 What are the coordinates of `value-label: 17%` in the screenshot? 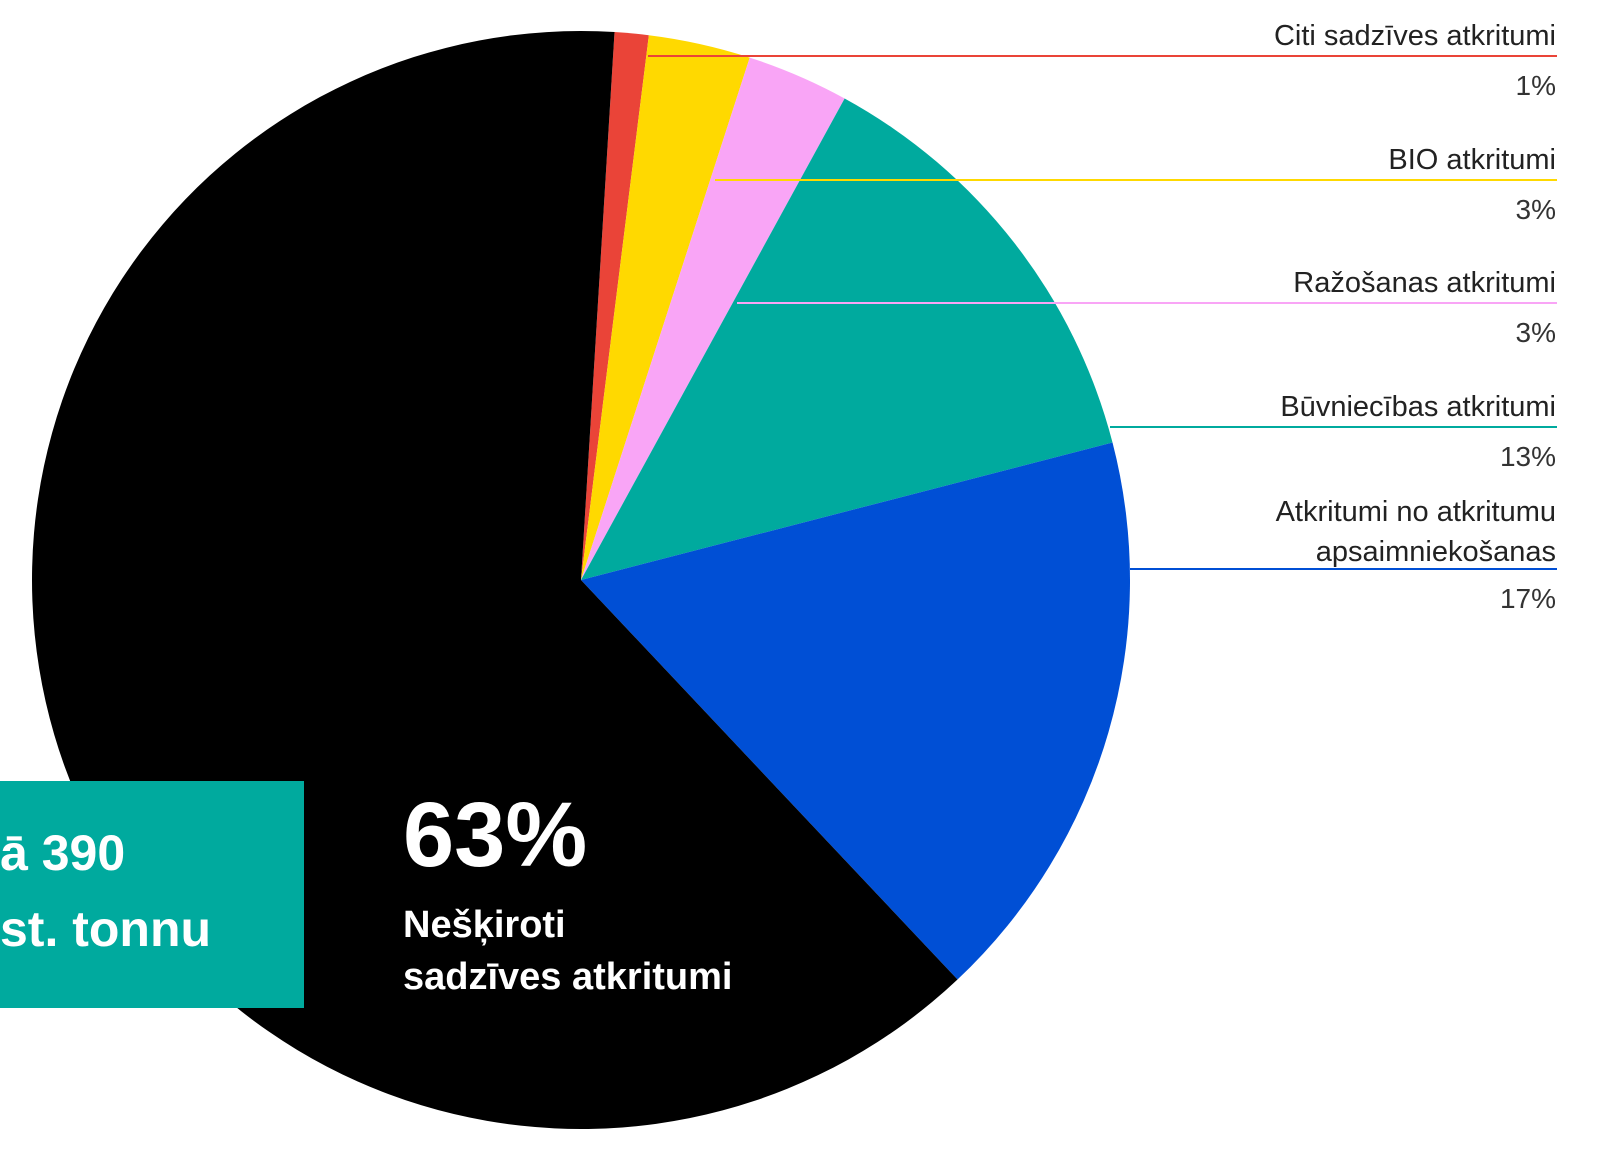 It's located at (1528, 598).